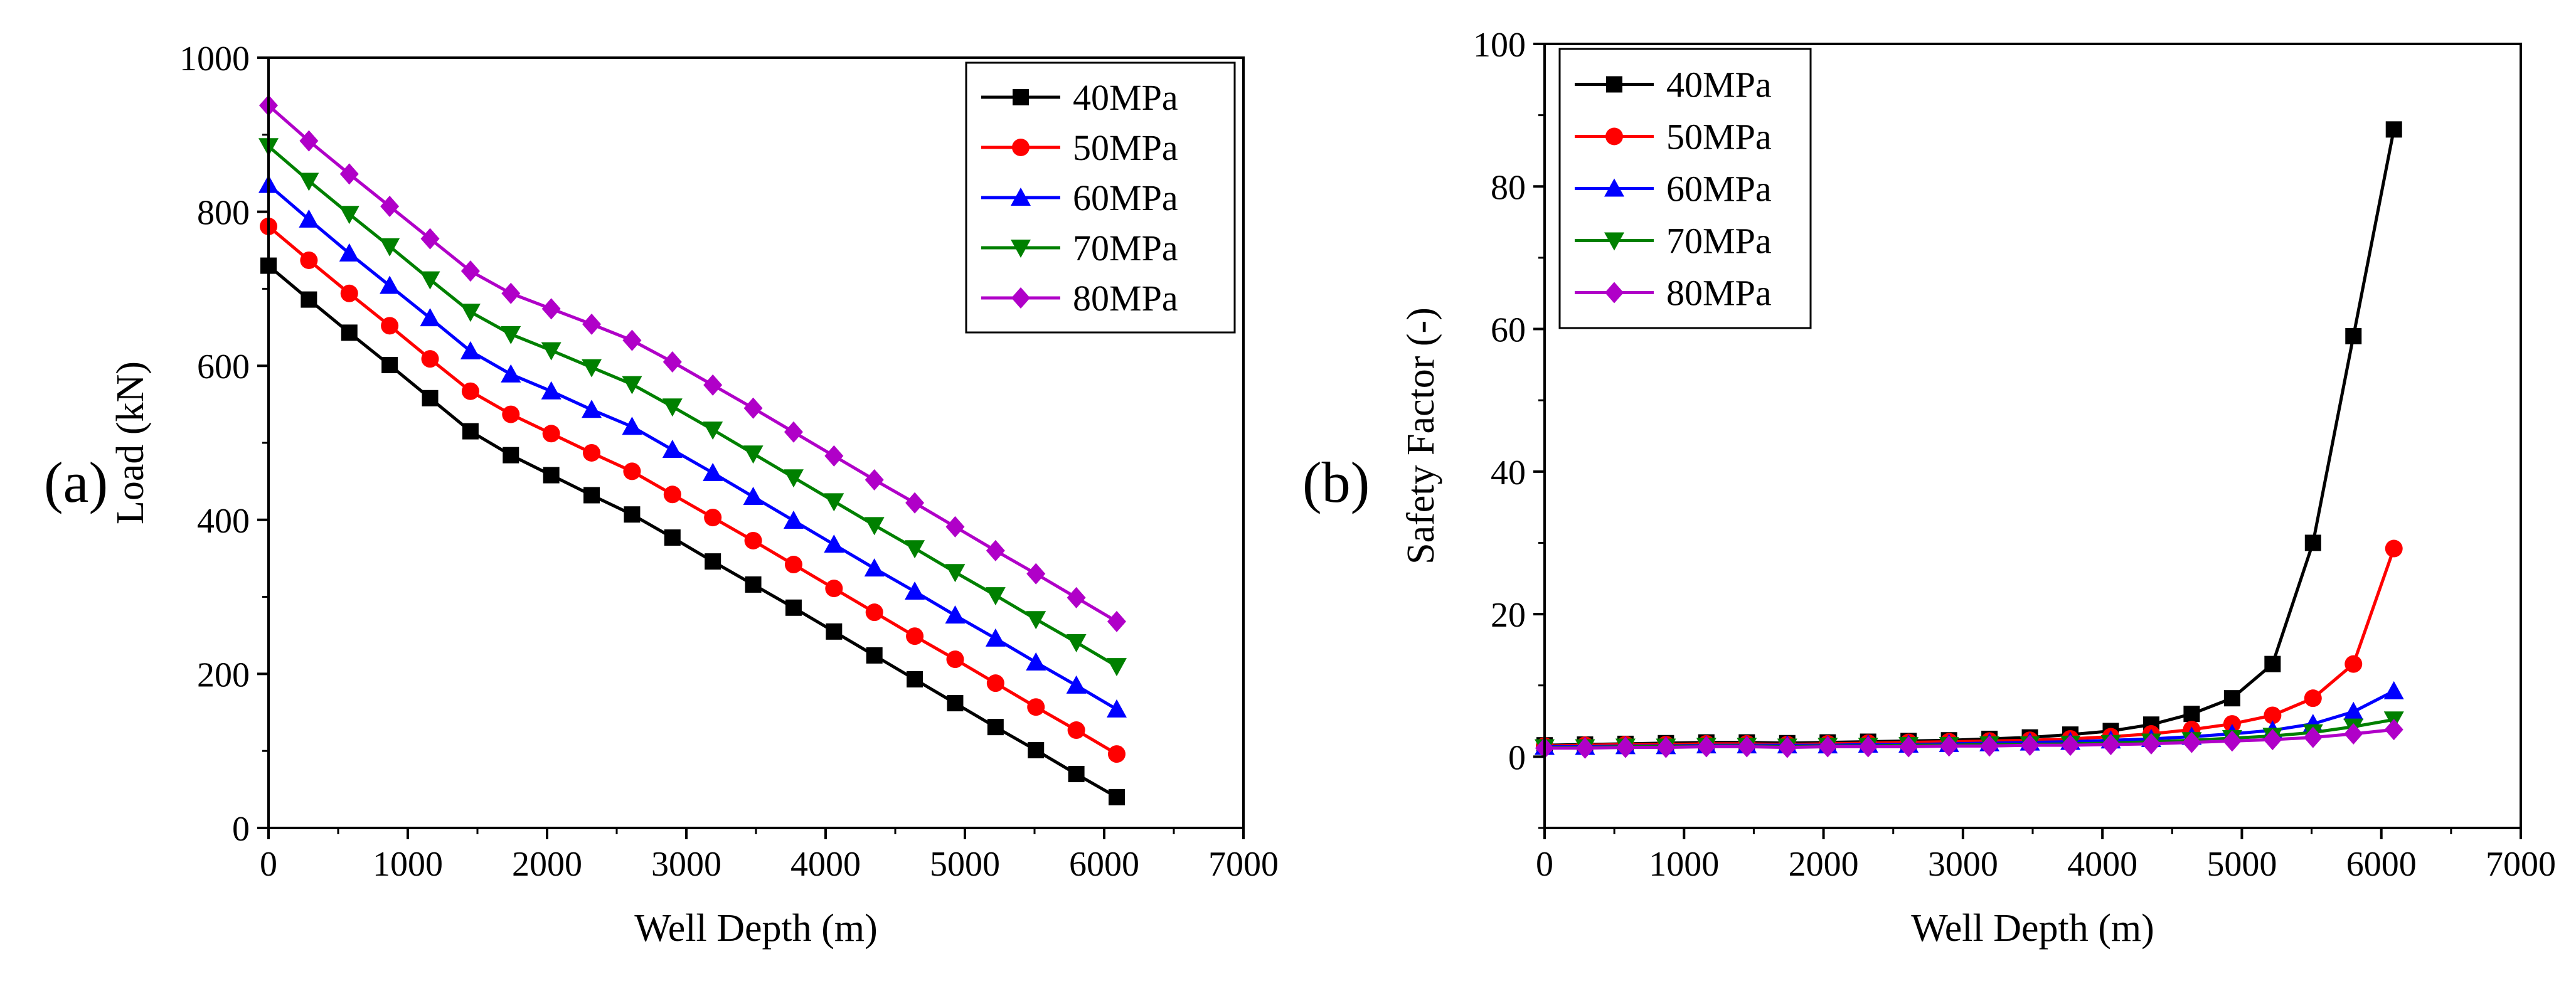 Image resolution: width=2576 pixels, height=981 pixels. What do you see at coordinates (1336, 482) in the screenshot?
I see `panel-label: (b)` at bounding box center [1336, 482].